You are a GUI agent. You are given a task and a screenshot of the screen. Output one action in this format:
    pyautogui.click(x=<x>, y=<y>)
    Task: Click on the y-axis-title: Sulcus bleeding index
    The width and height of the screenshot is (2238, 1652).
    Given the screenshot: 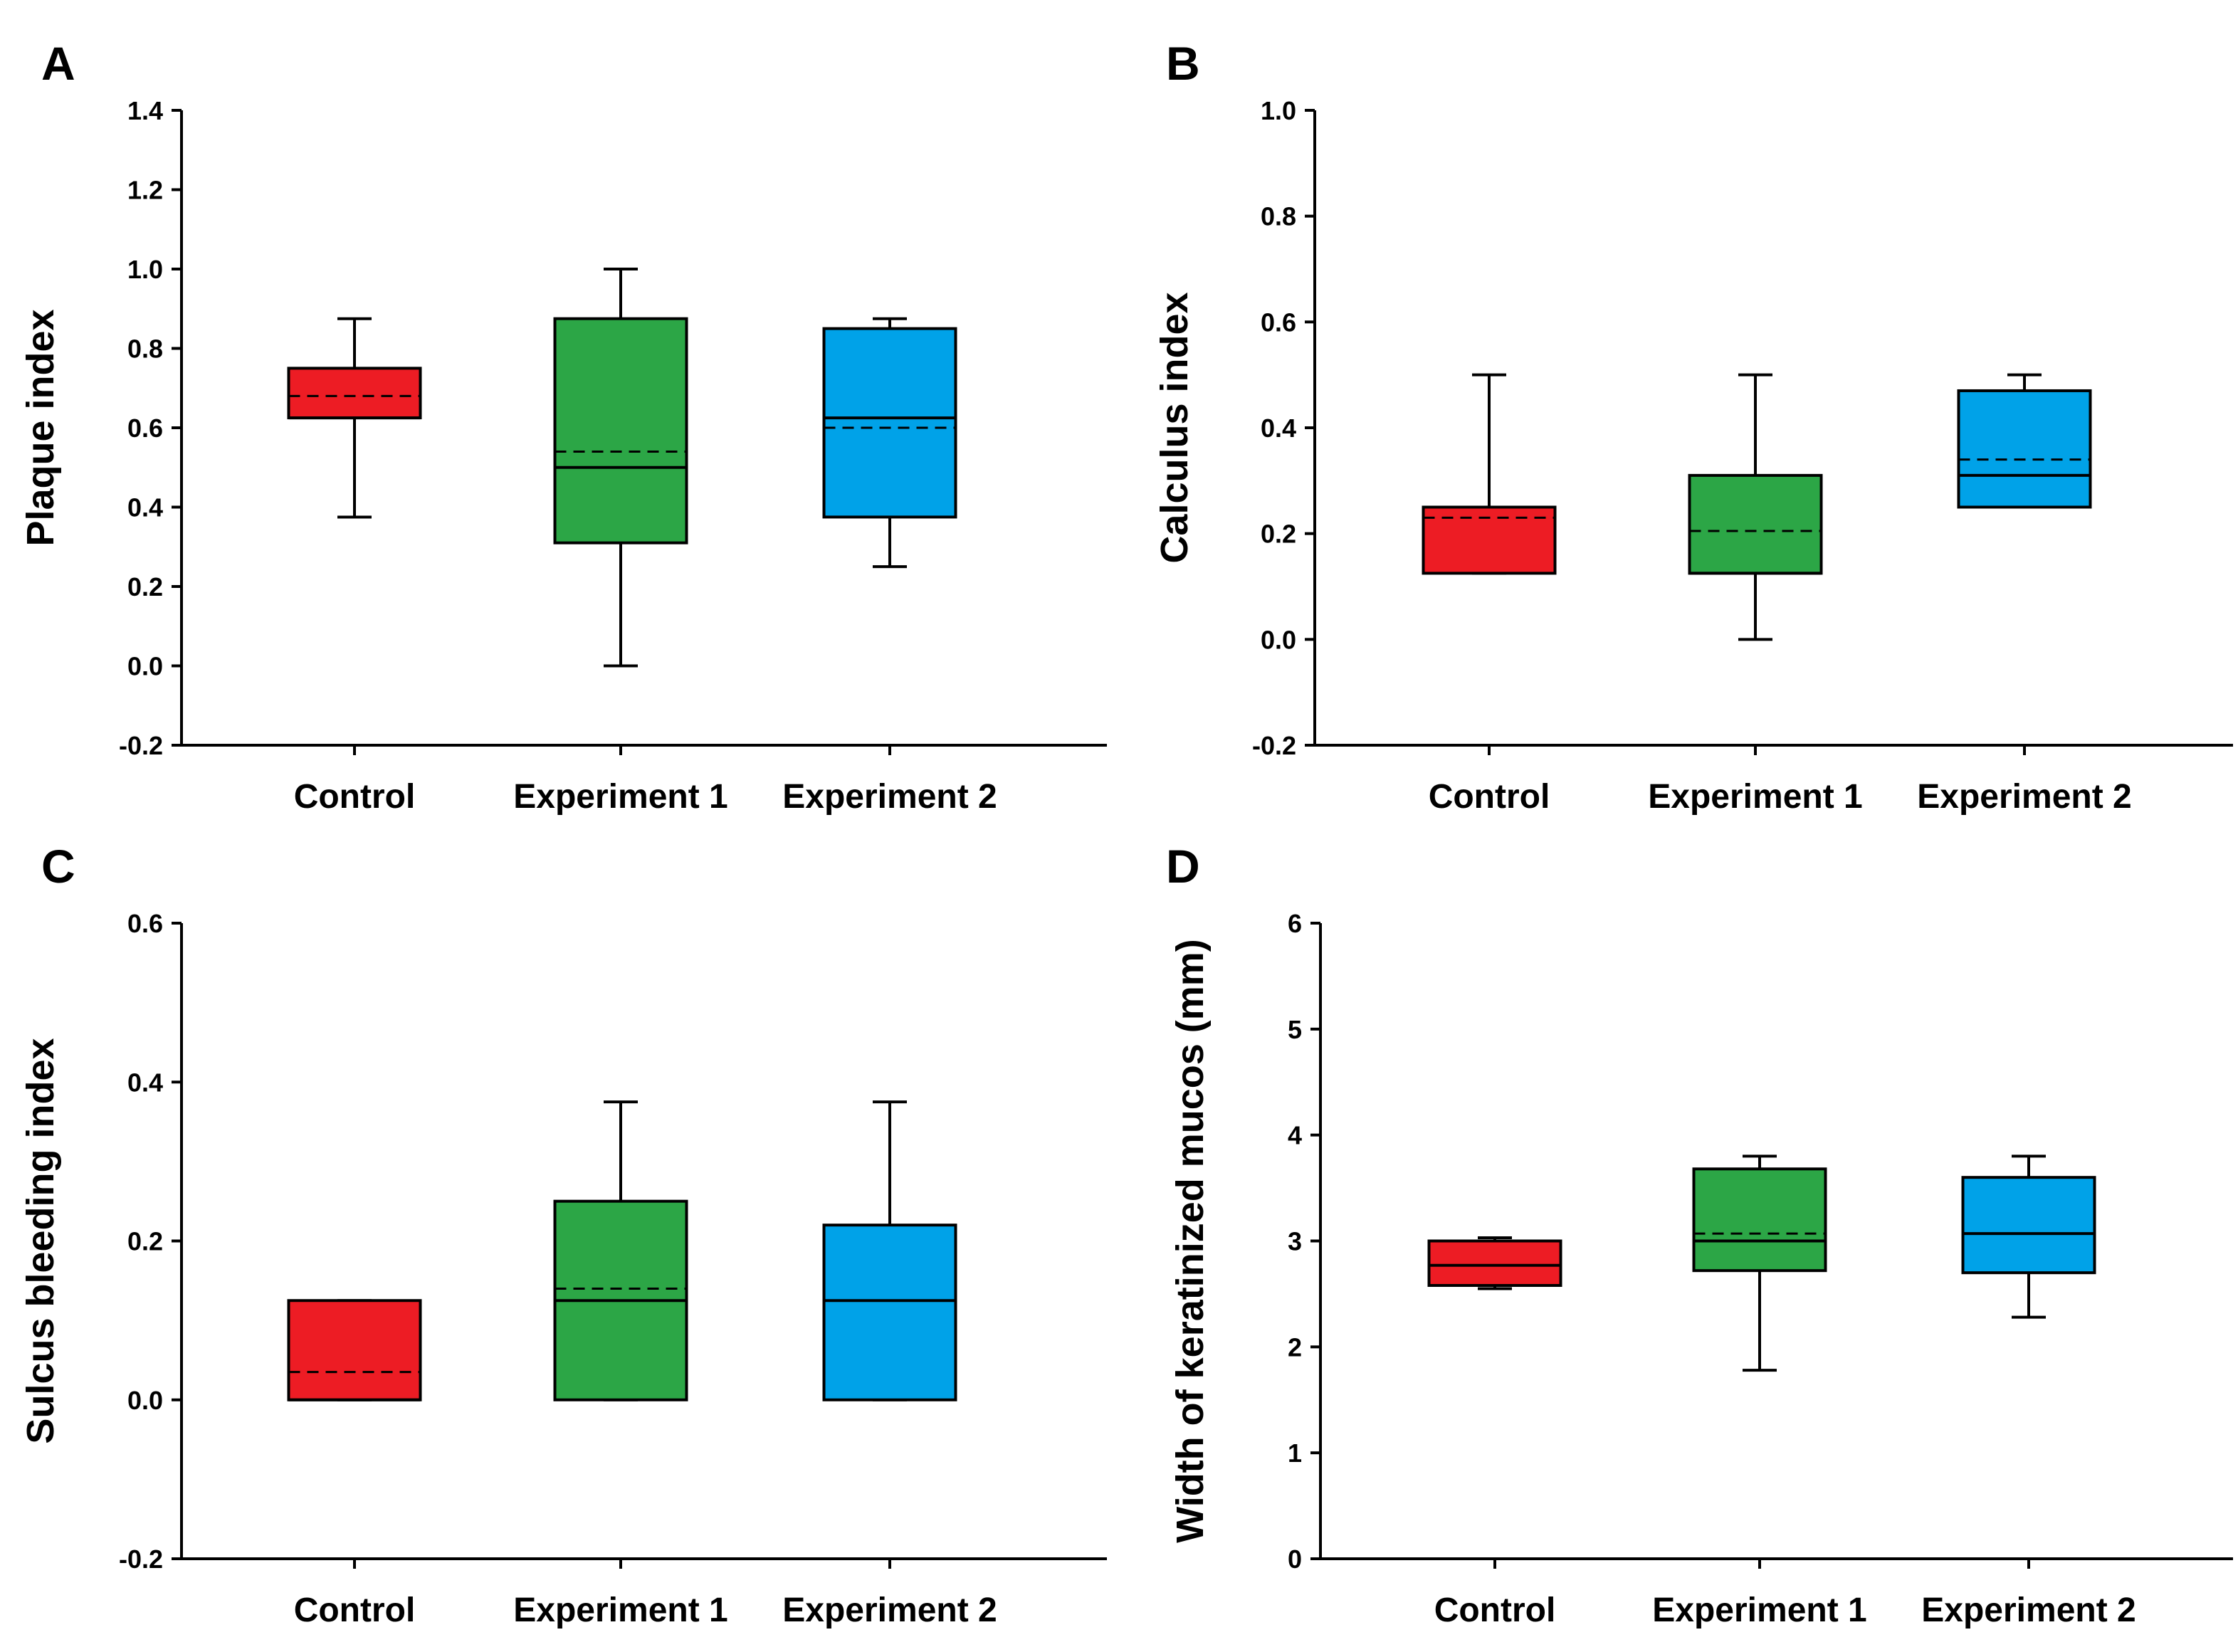 What is the action you would take?
    pyautogui.click(x=40, y=1240)
    